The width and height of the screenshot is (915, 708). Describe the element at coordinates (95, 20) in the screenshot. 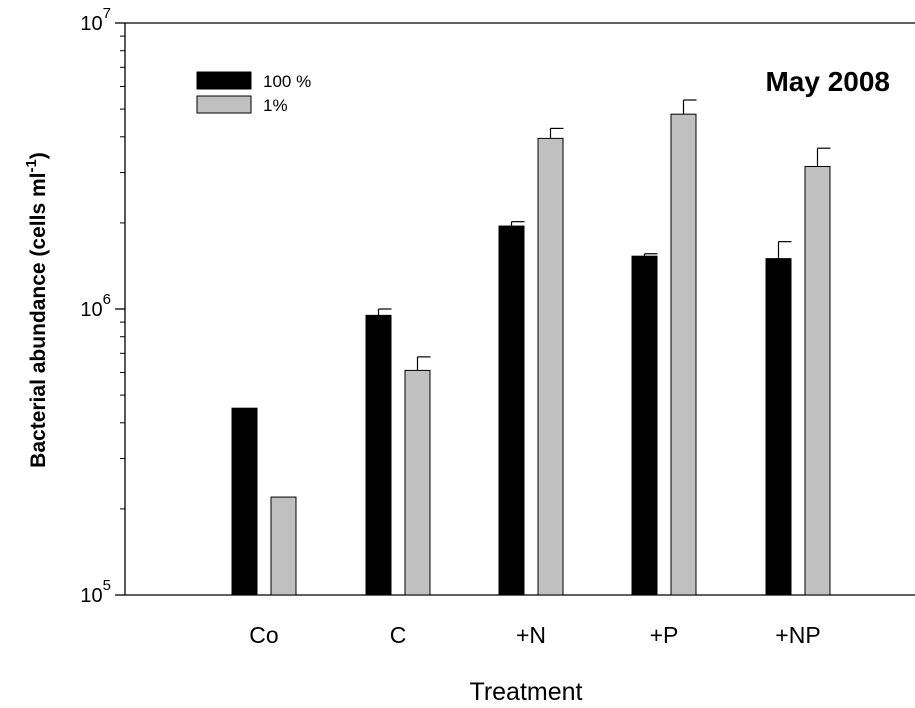

I see `y-tick-label: 10⁷` at that location.